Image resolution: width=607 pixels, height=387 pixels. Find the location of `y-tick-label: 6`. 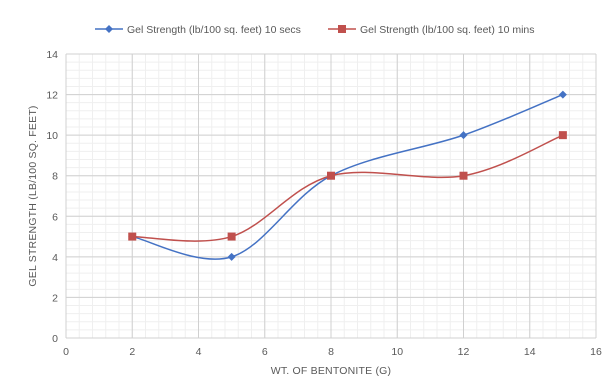

y-tick-label: 6 is located at coordinates (55, 217).